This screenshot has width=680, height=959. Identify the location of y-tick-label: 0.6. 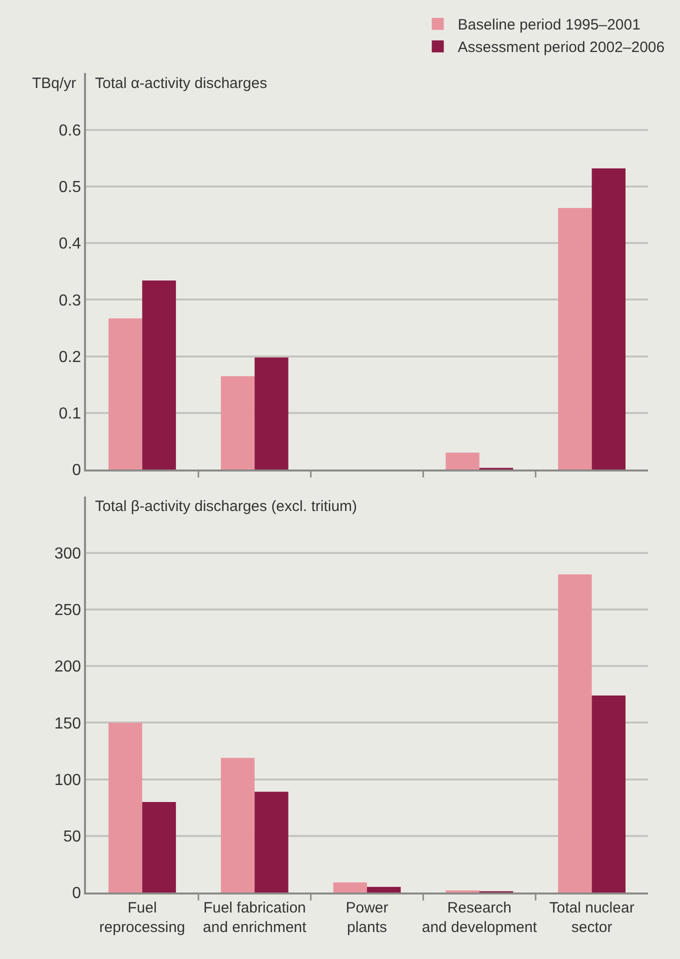
(70, 131).